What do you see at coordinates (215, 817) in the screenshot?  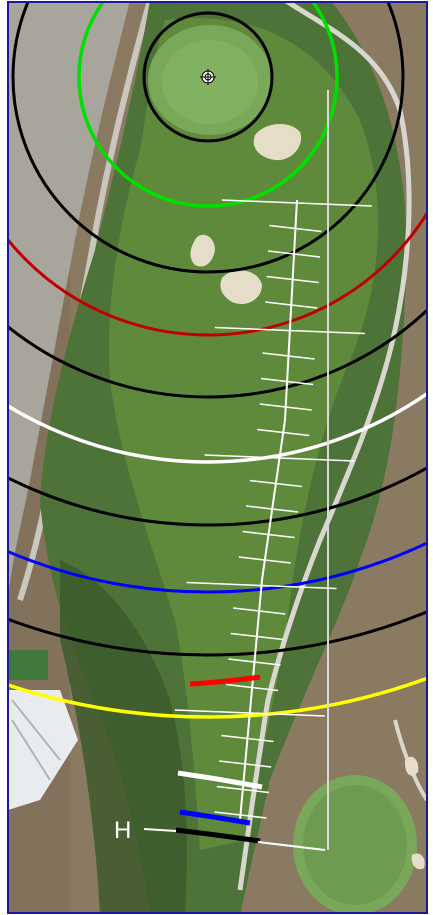 I see `tee-marker-blue` at bounding box center [215, 817].